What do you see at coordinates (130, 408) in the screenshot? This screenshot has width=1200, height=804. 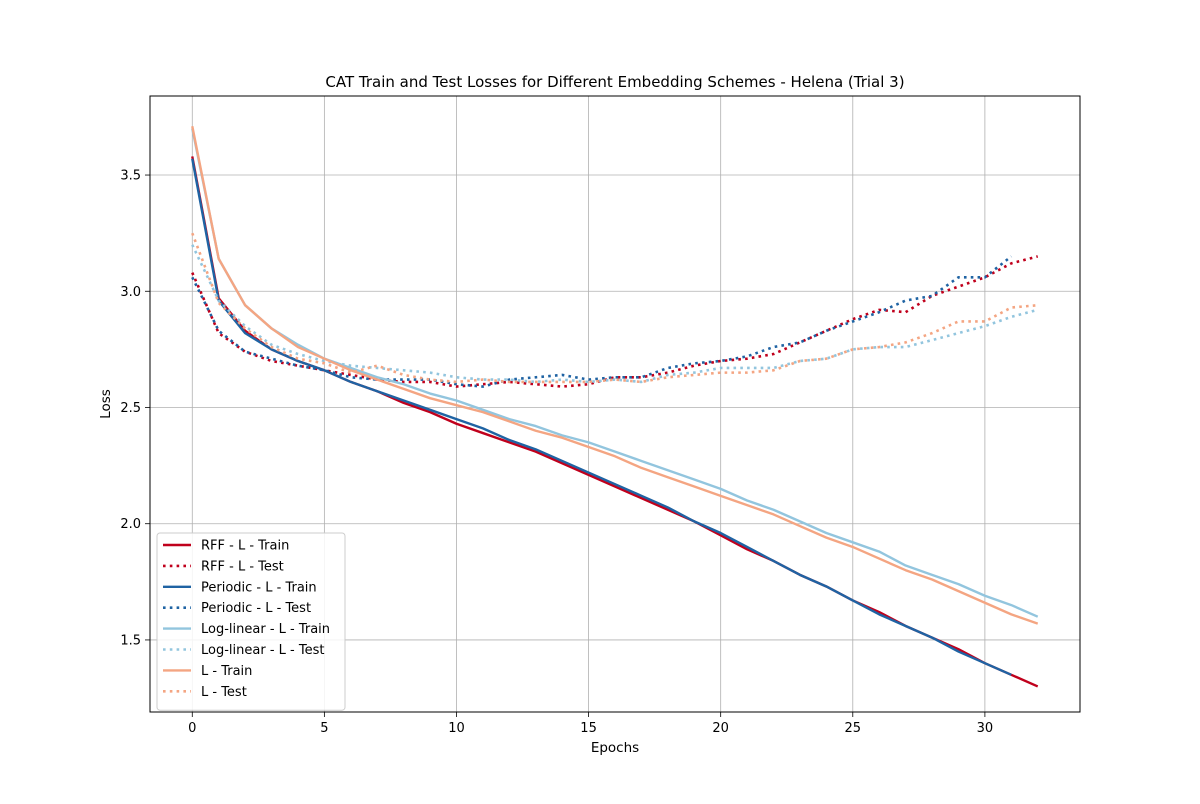 I see `y-tick-label: 2.5` at bounding box center [130, 408].